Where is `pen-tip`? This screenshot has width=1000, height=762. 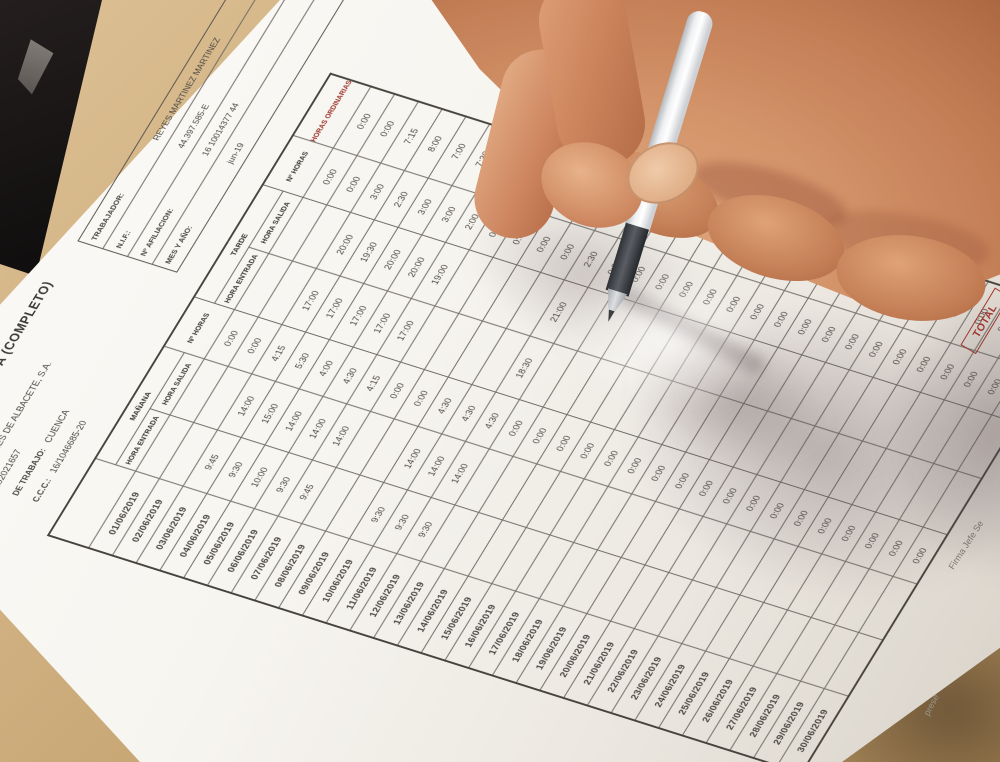 pen-tip is located at coordinates (609, 315).